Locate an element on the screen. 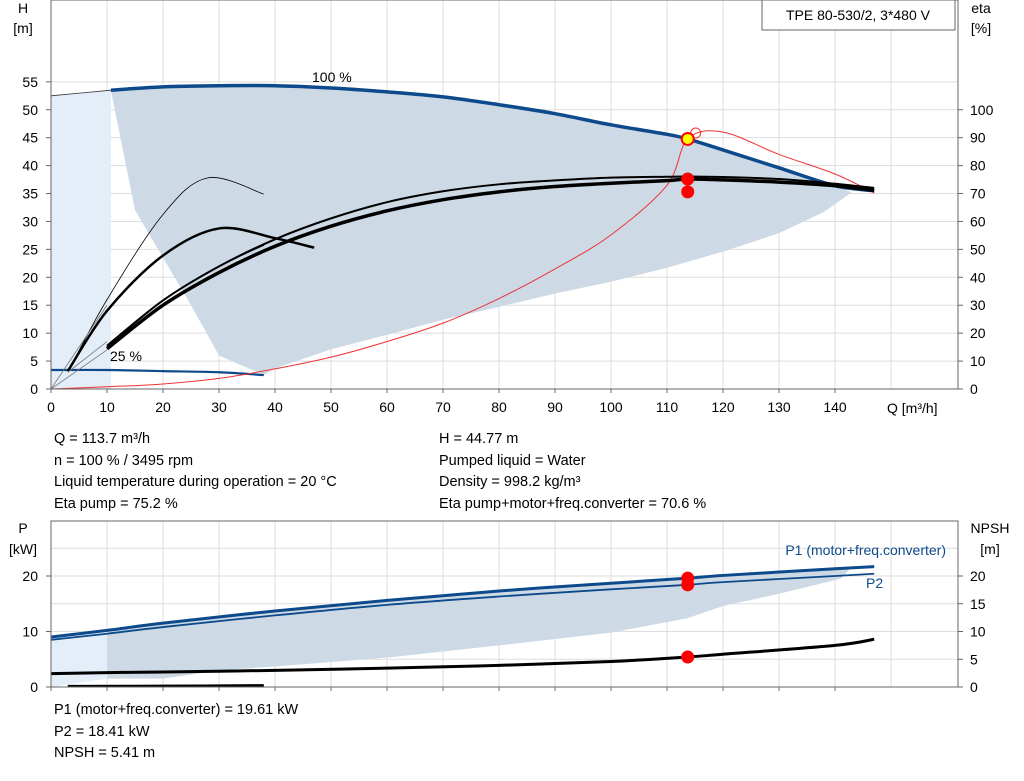  x-tick-label: 30 is located at coordinates (219, 407).